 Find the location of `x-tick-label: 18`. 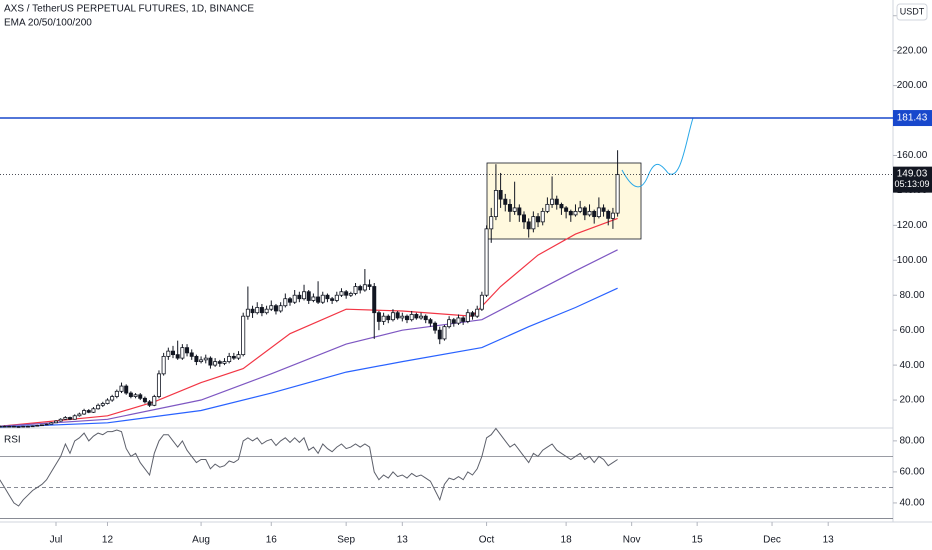

x-tick-label: 18 is located at coordinates (567, 540).